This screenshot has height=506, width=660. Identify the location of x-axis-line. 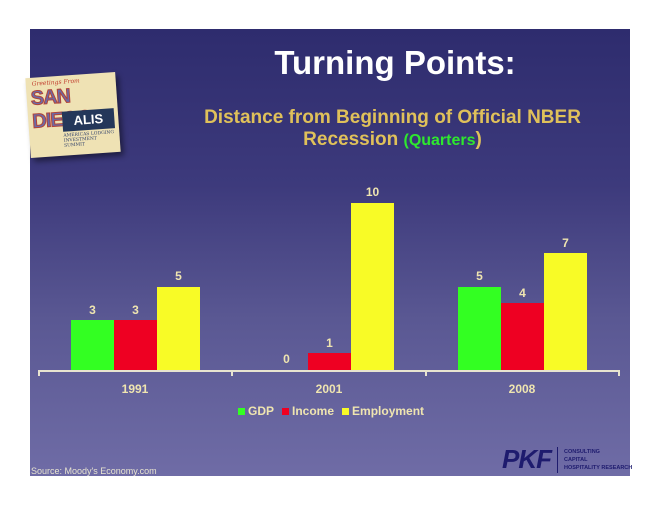
(329, 371).